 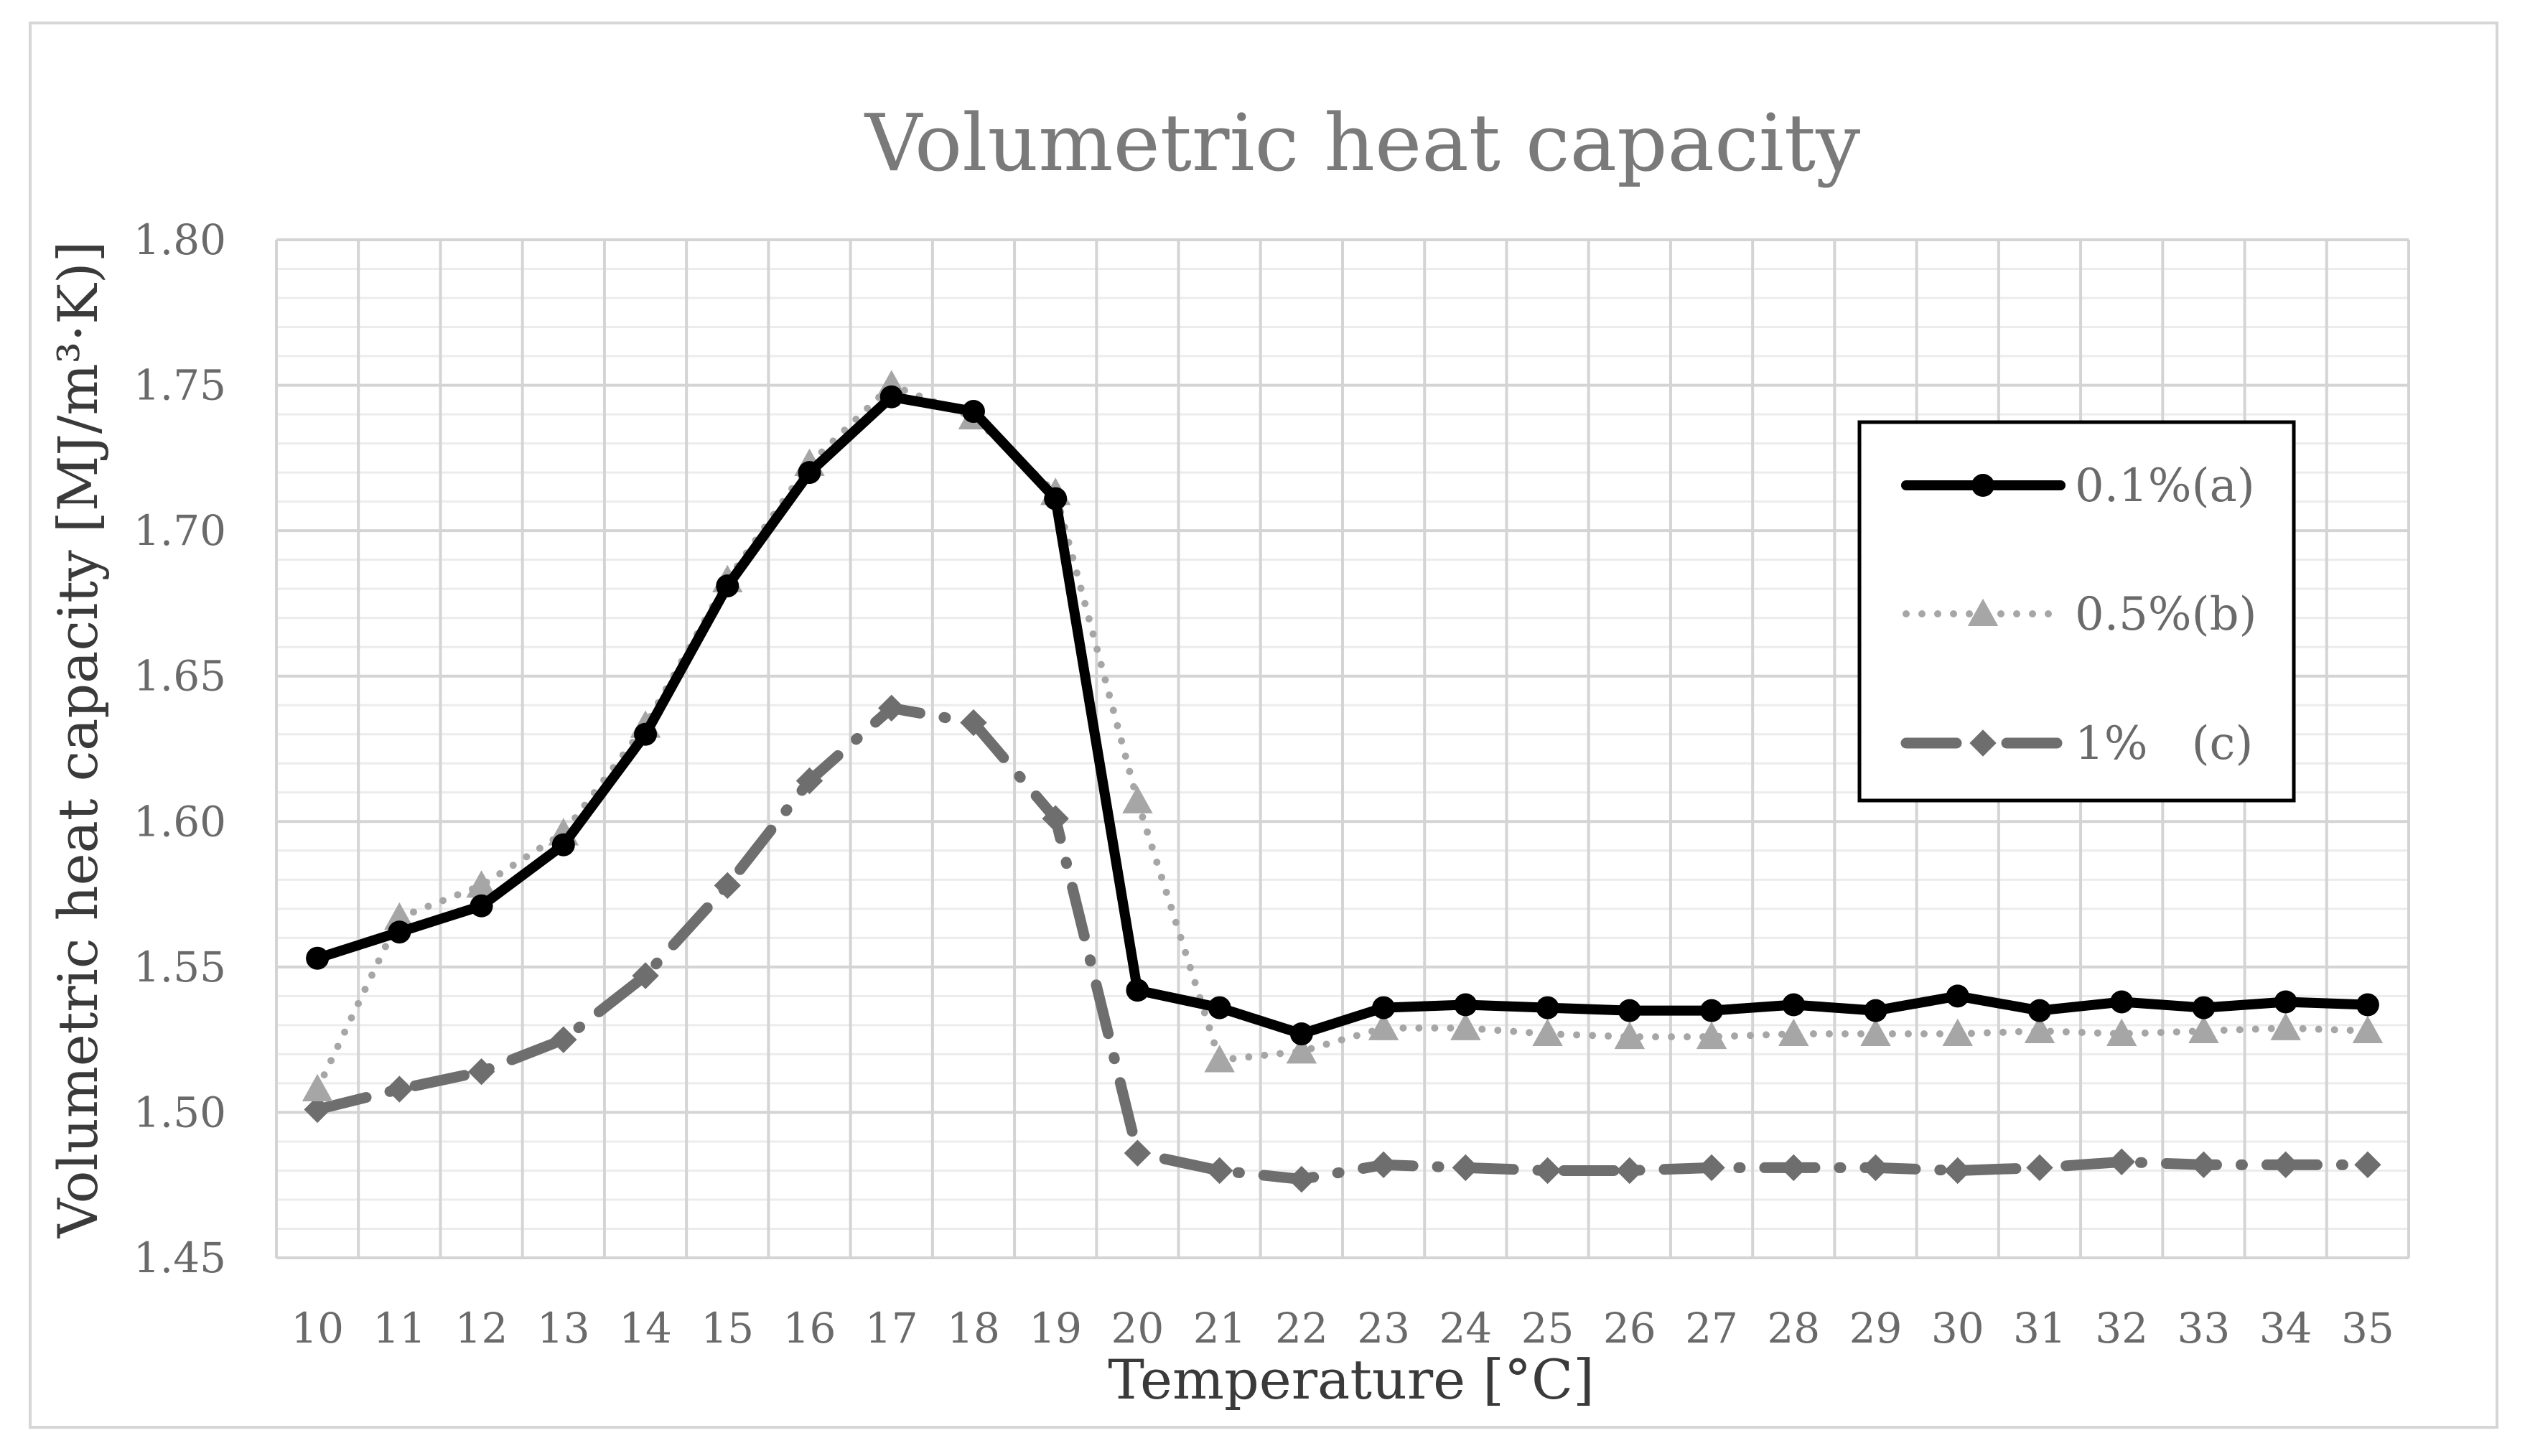 What do you see at coordinates (1465, 1328) in the screenshot?
I see `x-tick-label: 24` at bounding box center [1465, 1328].